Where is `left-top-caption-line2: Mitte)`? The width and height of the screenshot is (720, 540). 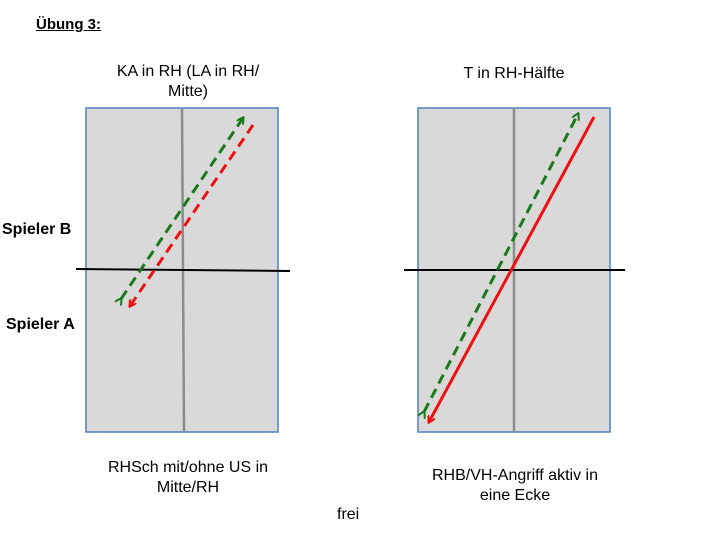
left-top-caption-line2: Mitte) is located at coordinates (188, 91).